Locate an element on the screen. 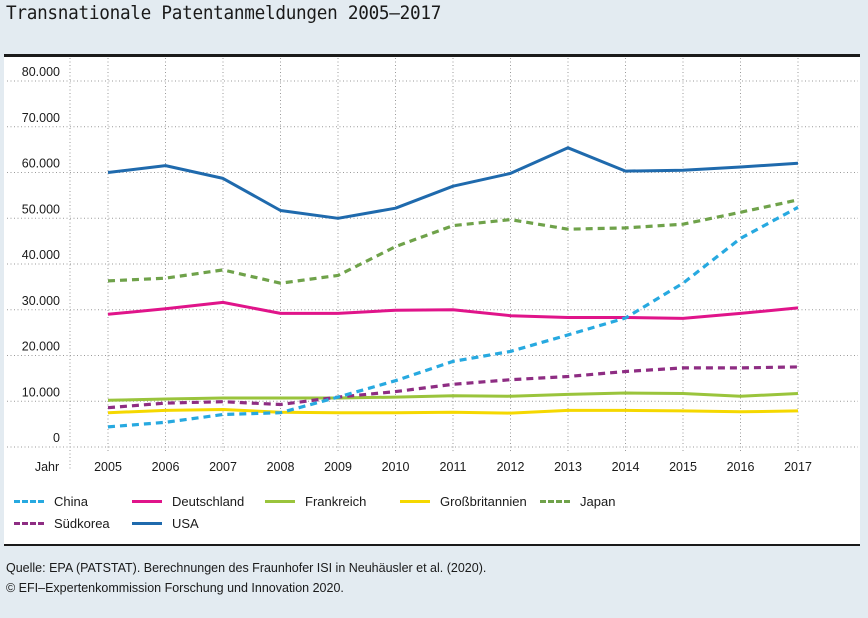 This screenshot has width=868, height=618. y-tick-label: 60.000 is located at coordinates (41, 164).